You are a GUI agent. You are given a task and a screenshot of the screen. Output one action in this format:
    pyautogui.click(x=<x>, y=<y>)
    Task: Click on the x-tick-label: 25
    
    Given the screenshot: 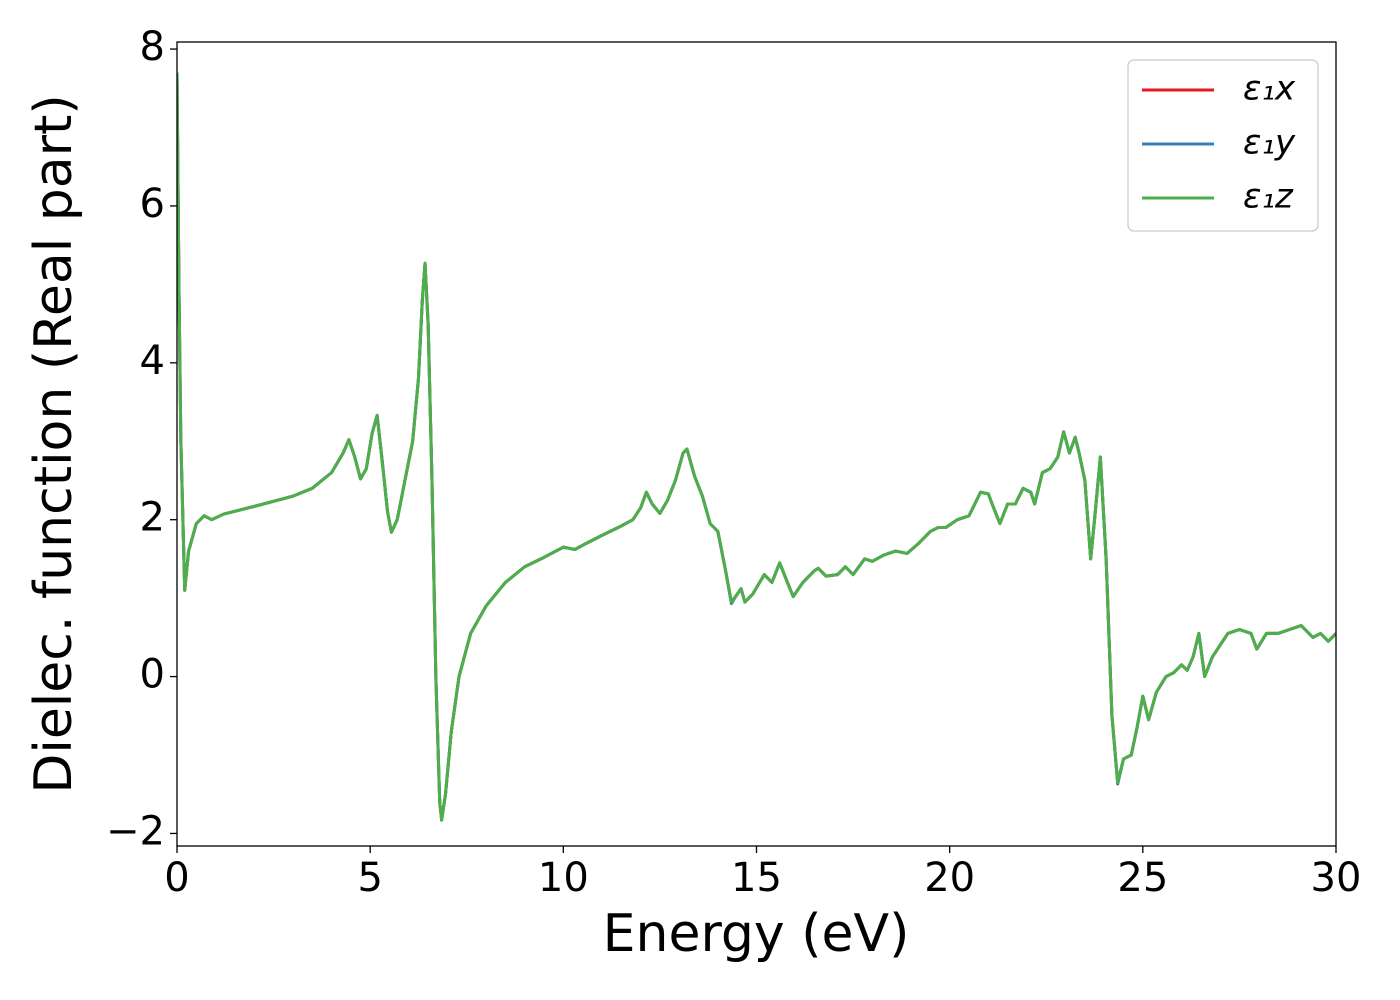 What is the action you would take?
    pyautogui.click(x=1142, y=878)
    